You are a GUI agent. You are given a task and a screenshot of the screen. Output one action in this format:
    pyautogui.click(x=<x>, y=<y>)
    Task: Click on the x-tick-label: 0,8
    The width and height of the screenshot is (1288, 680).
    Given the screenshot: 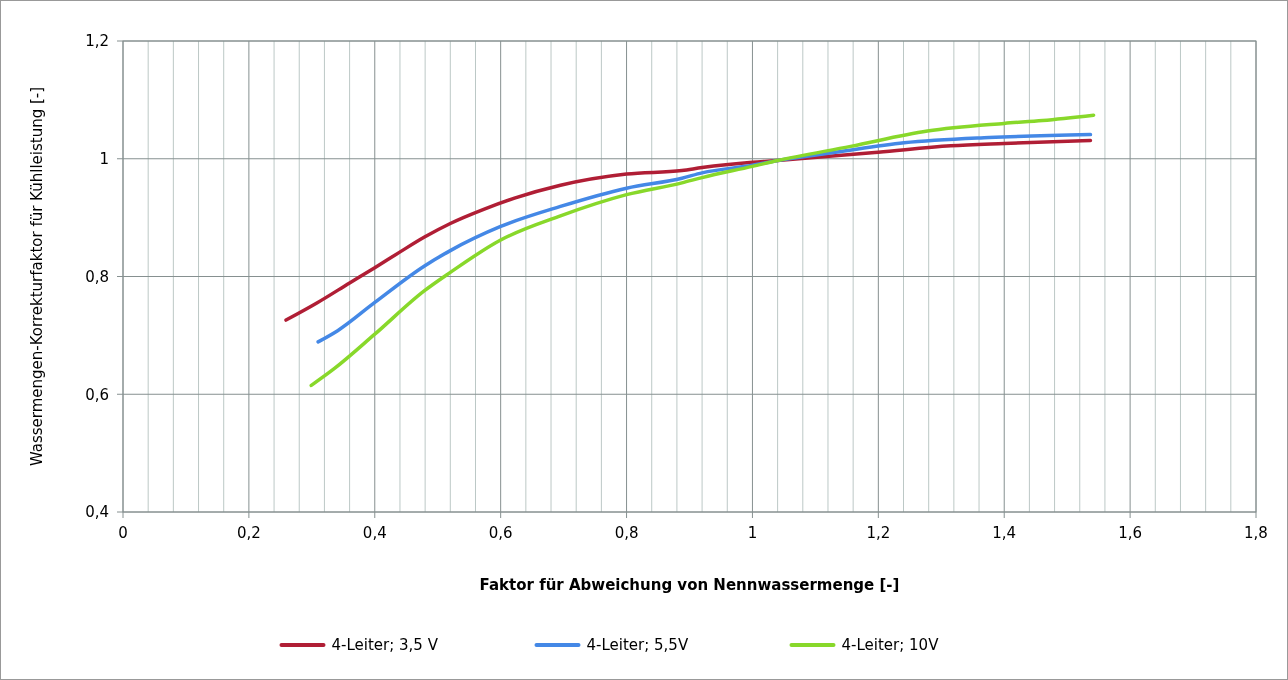 What is the action you would take?
    pyautogui.click(x=626, y=533)
    